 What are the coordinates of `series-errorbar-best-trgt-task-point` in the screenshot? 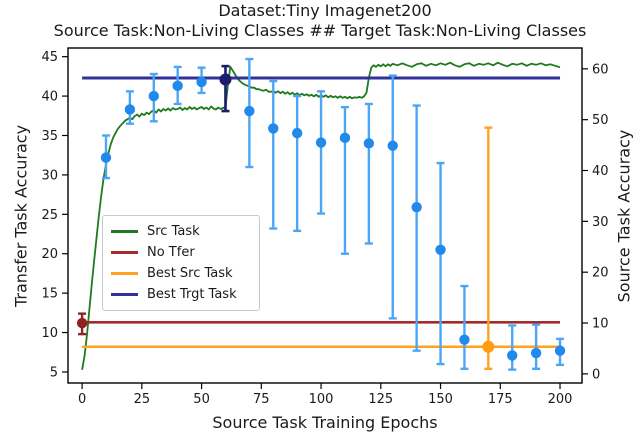 It's located at (225, 88).